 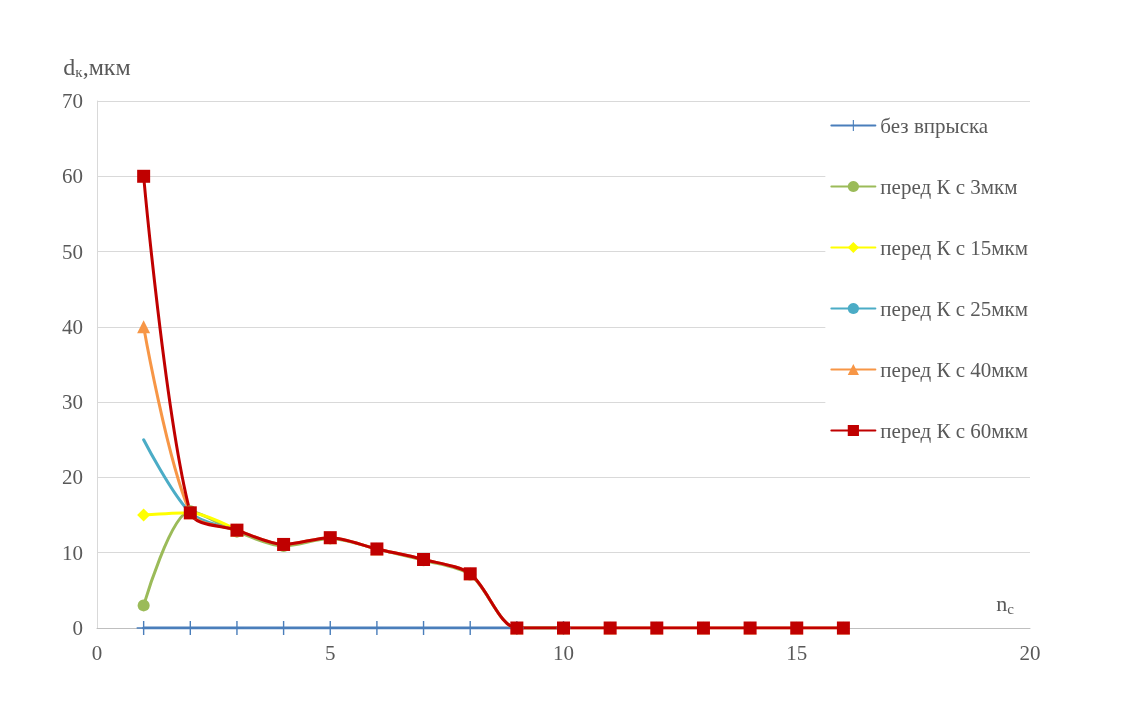 I want to click on x-tick-label: 0, so click(x=97, y=652).